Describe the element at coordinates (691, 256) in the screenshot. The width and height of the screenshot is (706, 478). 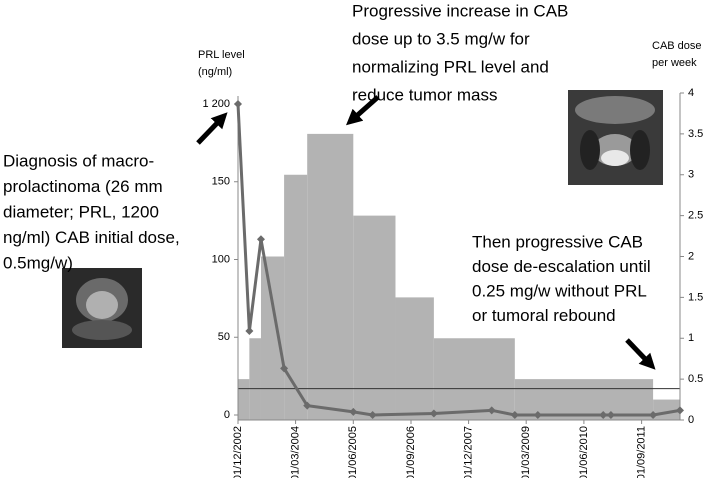
I see `y2-tick-label: 2` at that location.